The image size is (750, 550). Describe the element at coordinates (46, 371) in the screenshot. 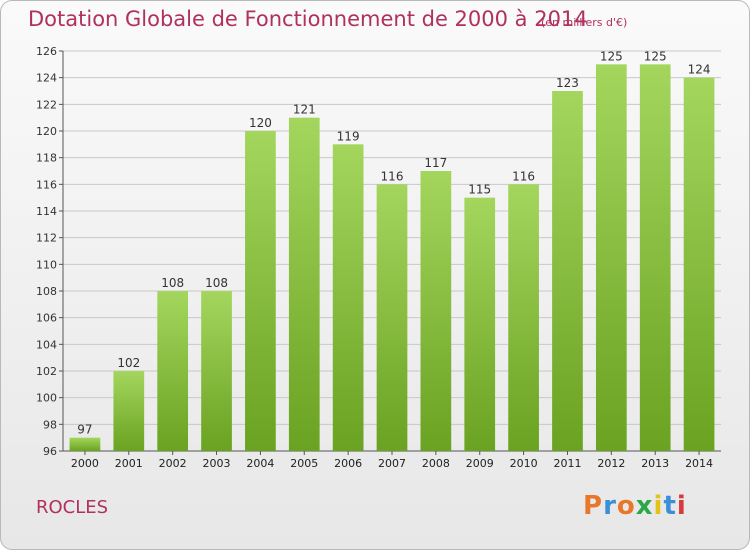

I see `y-tick-label: 102` at that location.